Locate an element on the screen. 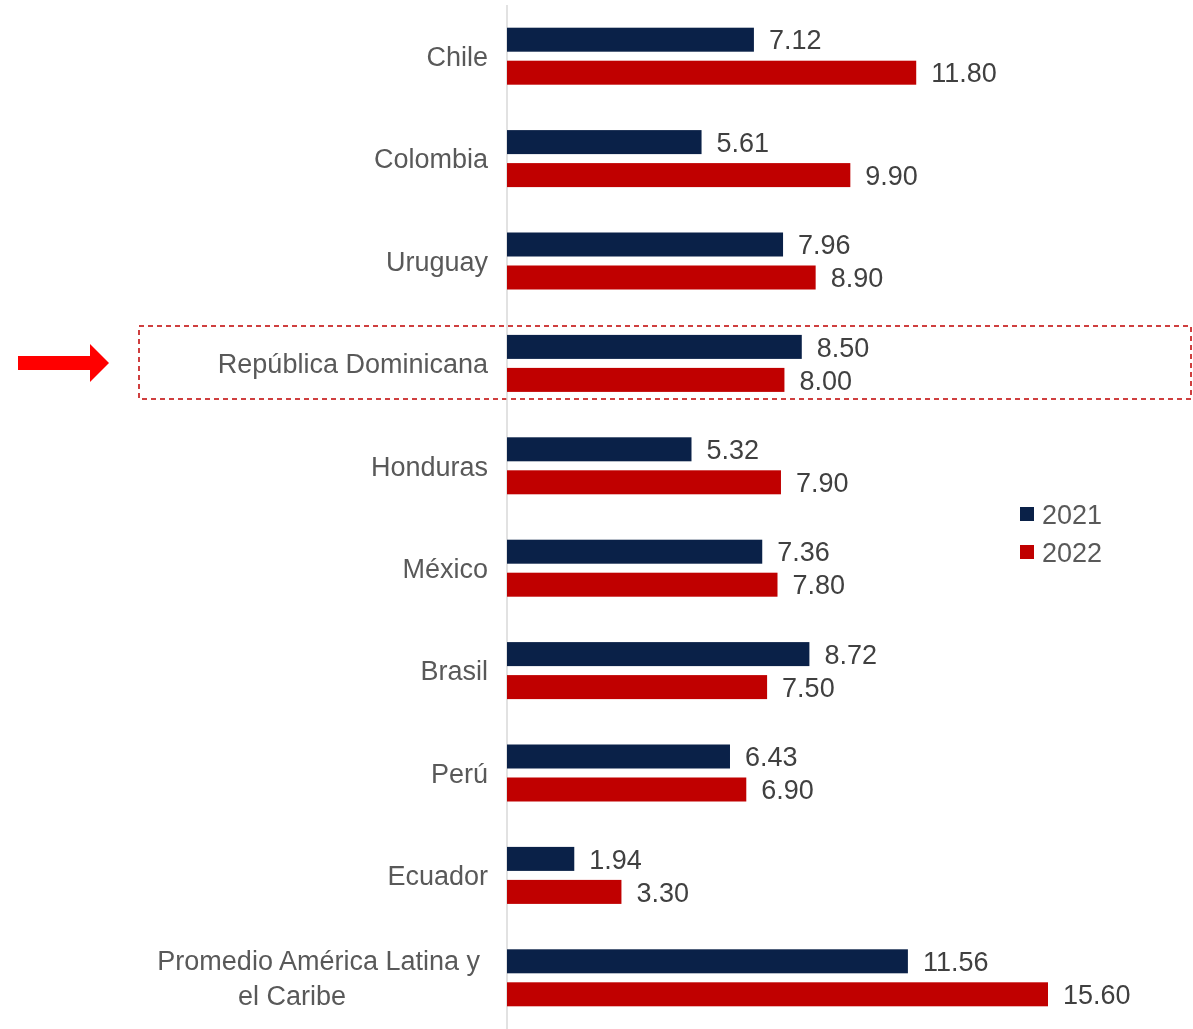 The height and width of the screenshot is (1029, 1193). data-label: 6.90 is located at coordinates (787, 790).